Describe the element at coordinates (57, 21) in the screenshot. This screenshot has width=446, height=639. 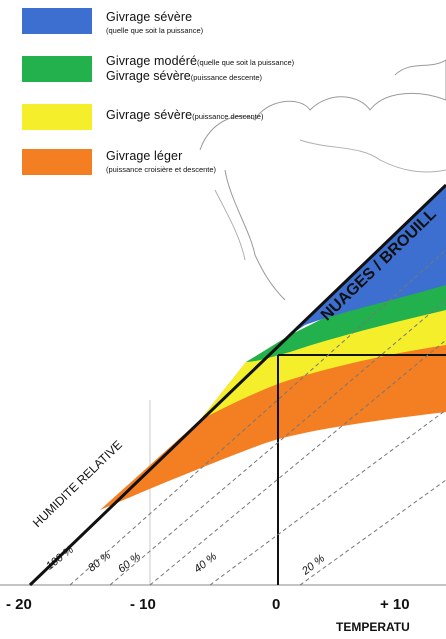
I see `legend-swatch-blue` at that location.